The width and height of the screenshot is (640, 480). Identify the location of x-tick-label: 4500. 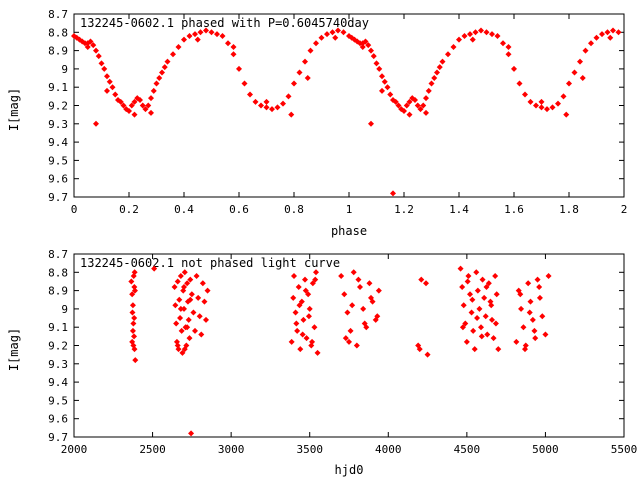
(467, 449).